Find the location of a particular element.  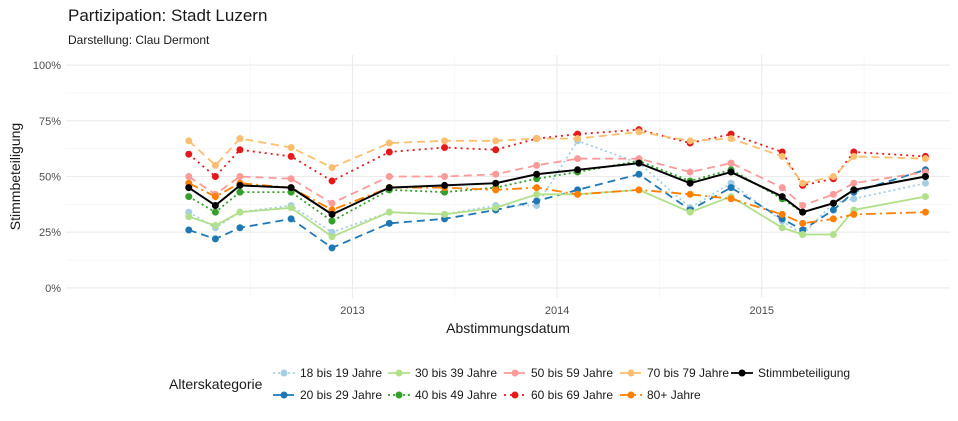

legend-item: 20 bis 29 Jahre is located at coordinates (327, 395).